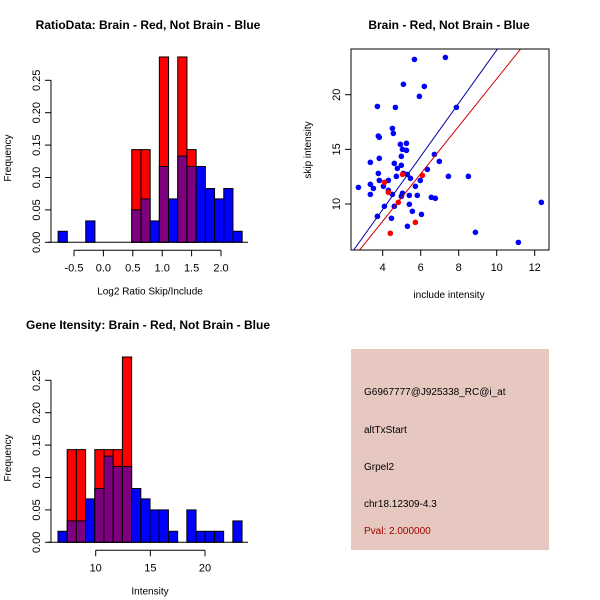 This screenshot has height=600, width=600. Describe the element at coordinates (383, 268) in the screenshot. I see `x-tick-label: 4` at that location.